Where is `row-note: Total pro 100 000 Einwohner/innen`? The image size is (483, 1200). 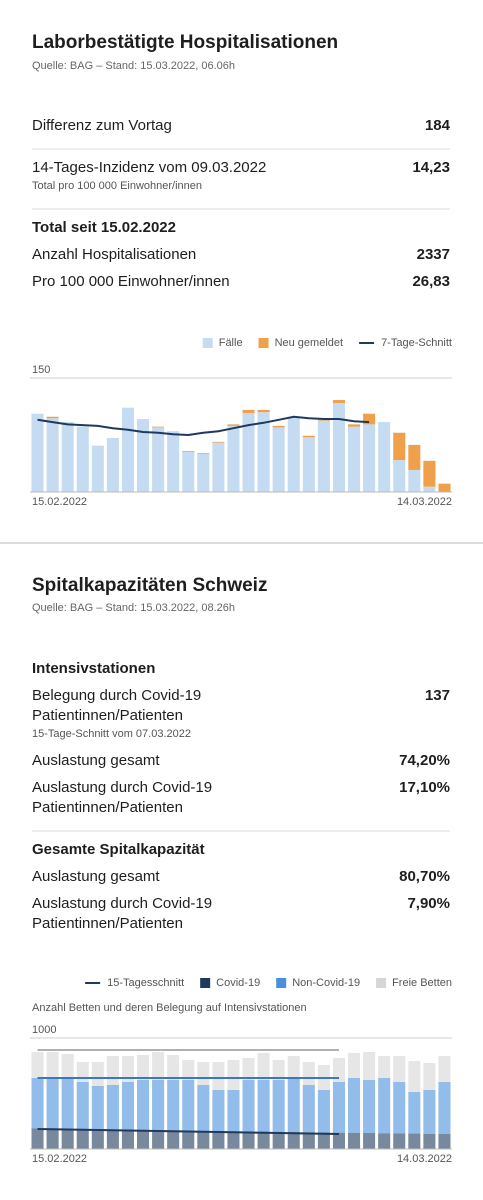 row-note: Total pro 100 000 Einwohner/innen is located at coordinates (117, 186).